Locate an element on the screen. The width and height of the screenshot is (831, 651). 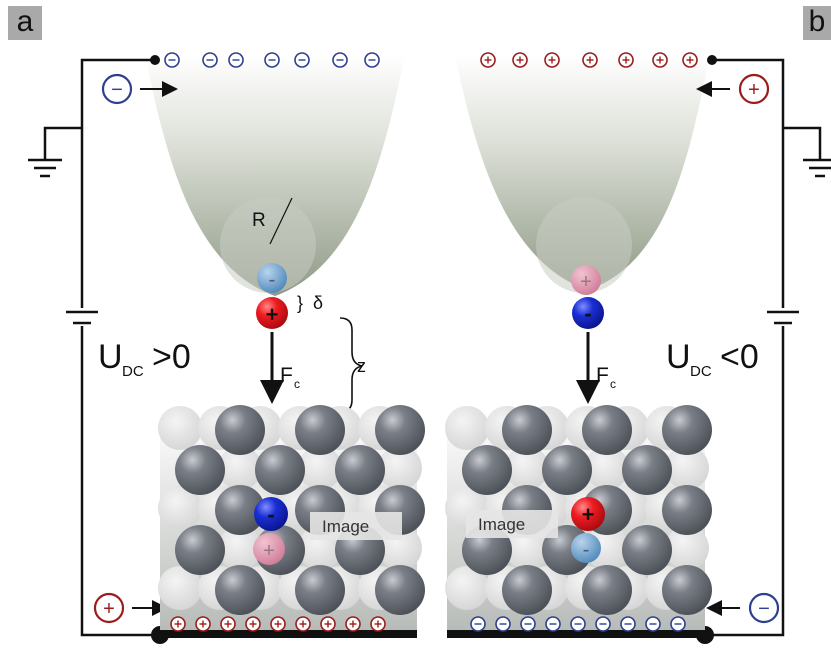
substrate-charges-b is located at coordinates (578, 624).